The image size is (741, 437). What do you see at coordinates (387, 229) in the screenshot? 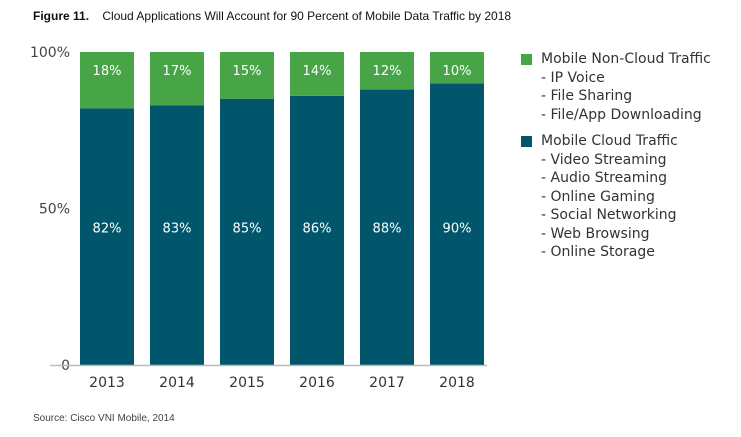
I see `data-label: 88%` at bounding box center [387, 229].